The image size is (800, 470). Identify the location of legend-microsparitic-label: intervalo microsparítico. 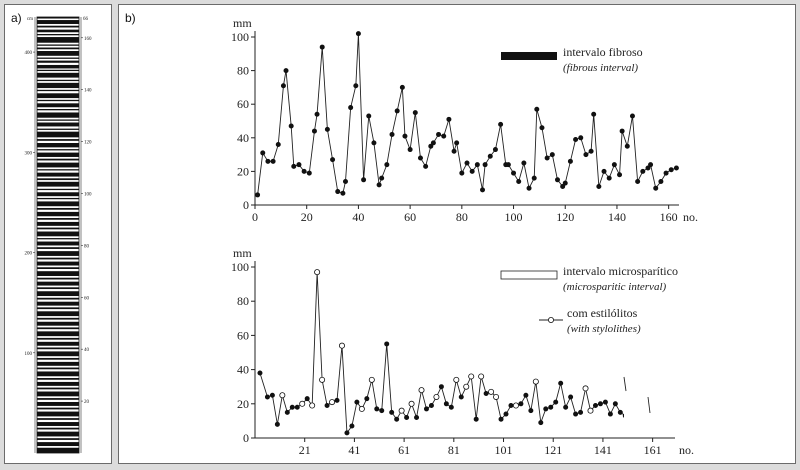
(620, 271).